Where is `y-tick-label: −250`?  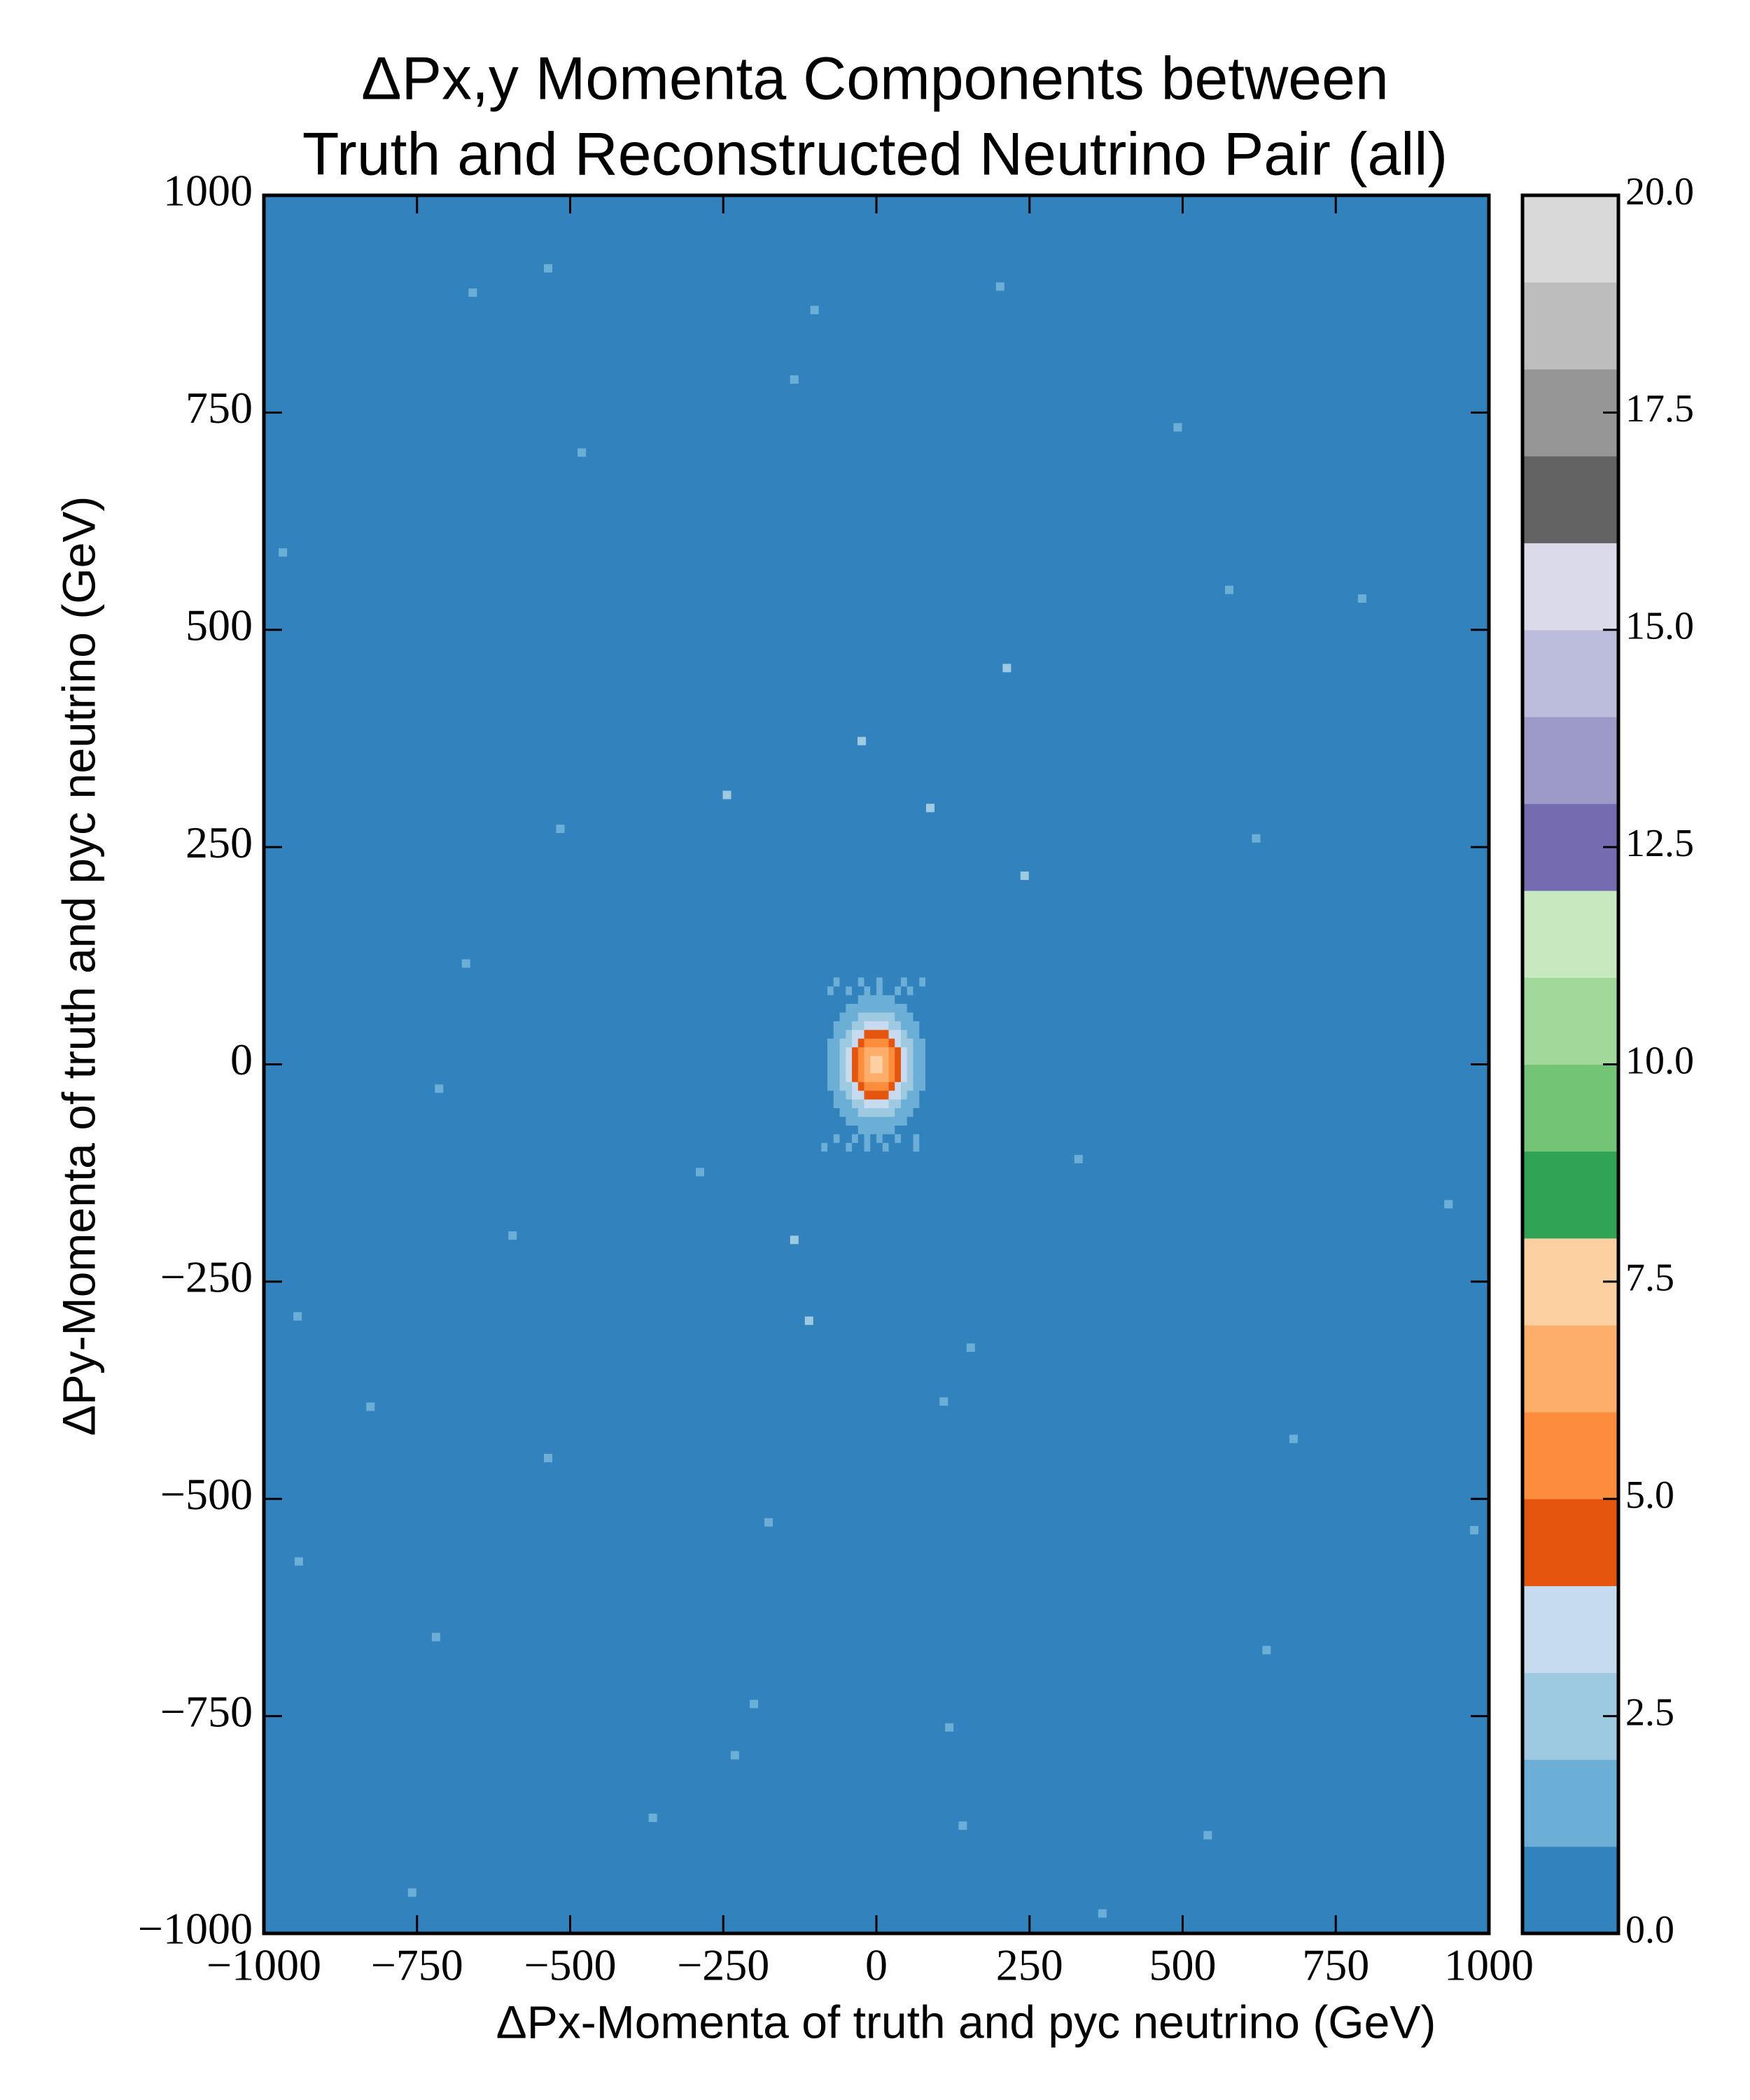 y-tick-label: −250 is located at coordinates (206, 1277).